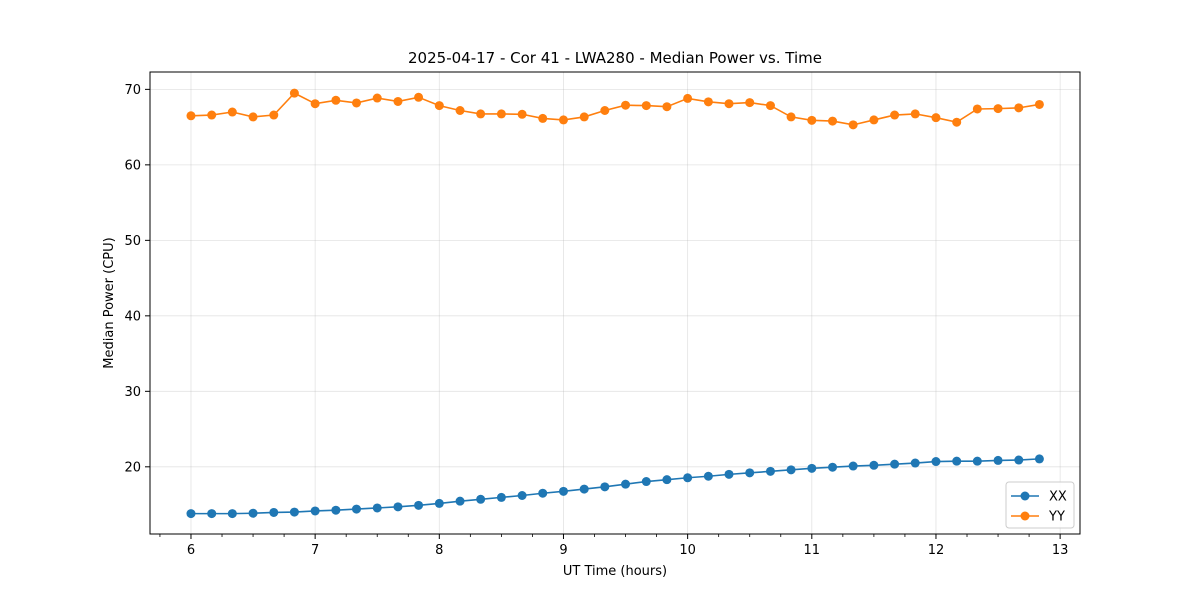  Describe the element at coordinates (132, 165) in the screenshot. I see `y-tick-label: 60` at that location.